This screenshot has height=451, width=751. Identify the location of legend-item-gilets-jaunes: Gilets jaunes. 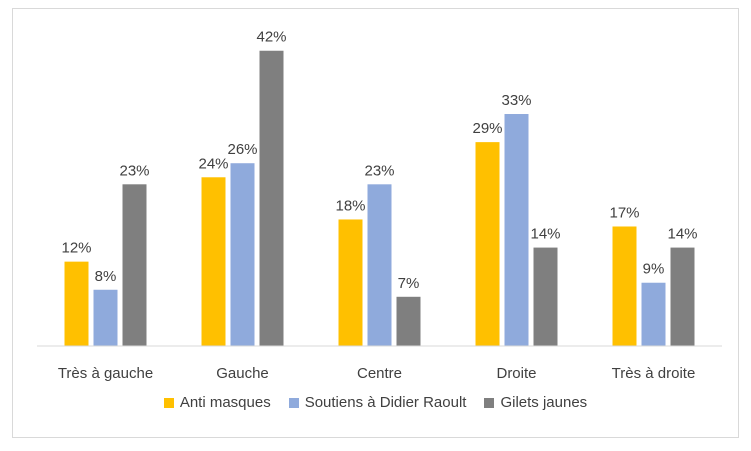
(535, 402).